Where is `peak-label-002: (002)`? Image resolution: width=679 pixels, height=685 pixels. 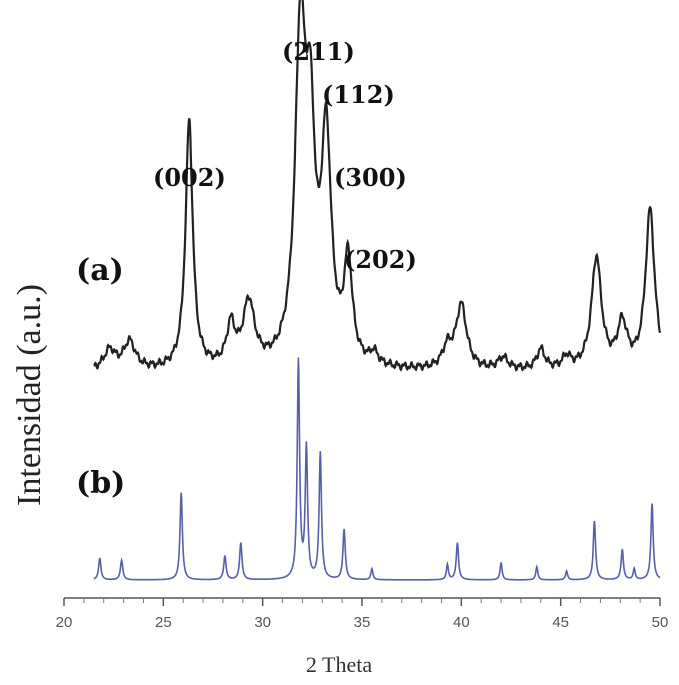 peak-label-002: (002) is located at coordinates (189, 177).